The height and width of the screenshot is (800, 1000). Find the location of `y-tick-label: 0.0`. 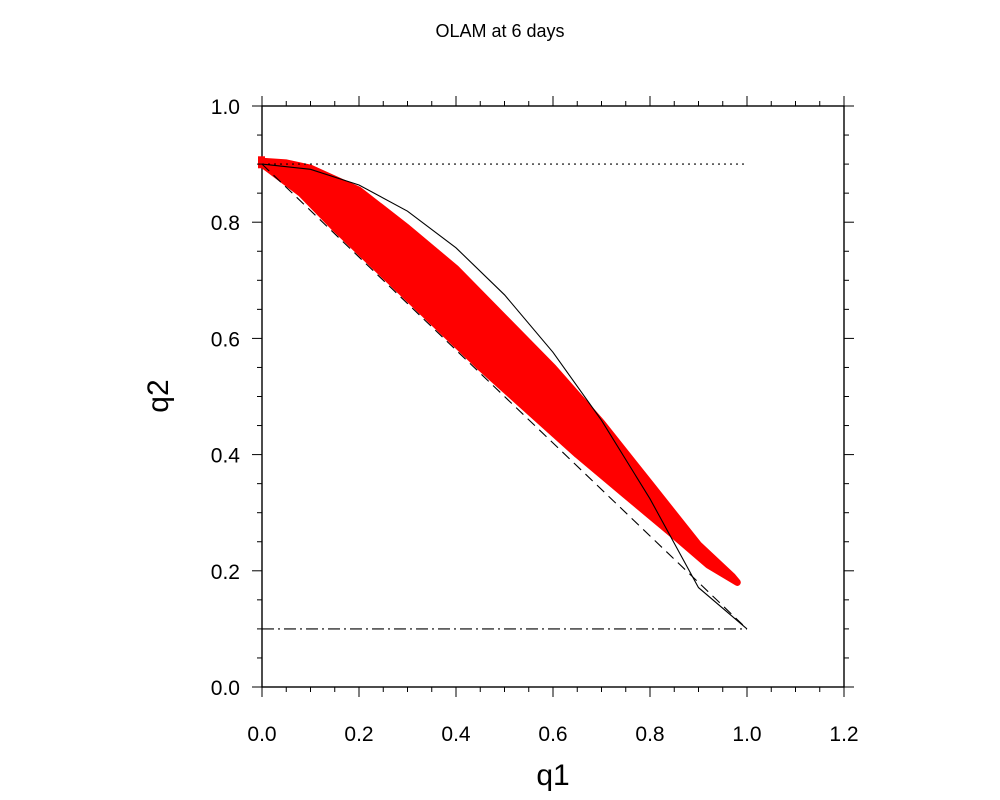

y-tick-label: 0.0 is located at coordinates (225, 688).